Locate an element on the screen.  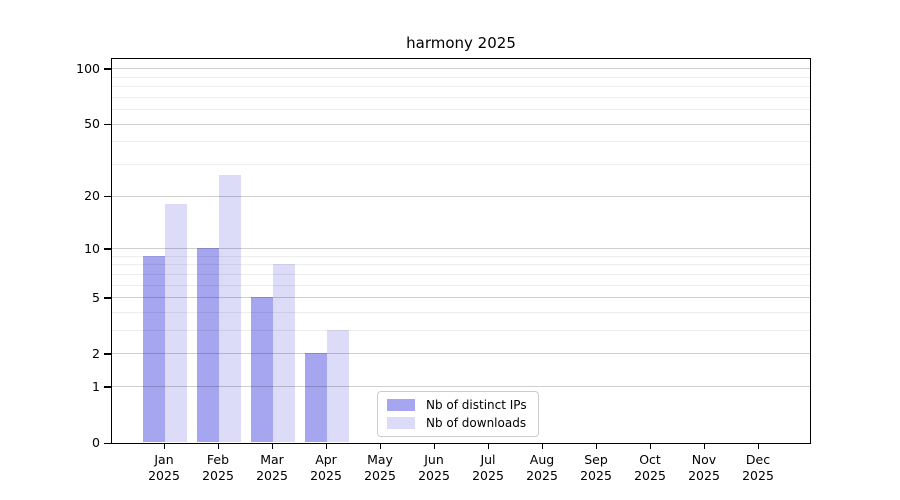
x-axis-tick-mark-sep is located at coordinates (596, 446).